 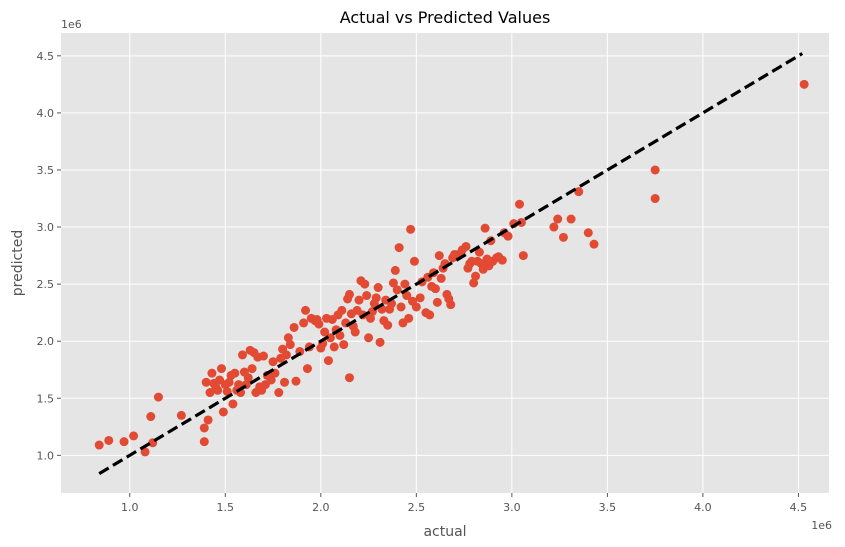 What do you see at coordinates (512, 507) in the screenshot?
I see `x-tick-label: 3.0` at bounding box center [512, 507].